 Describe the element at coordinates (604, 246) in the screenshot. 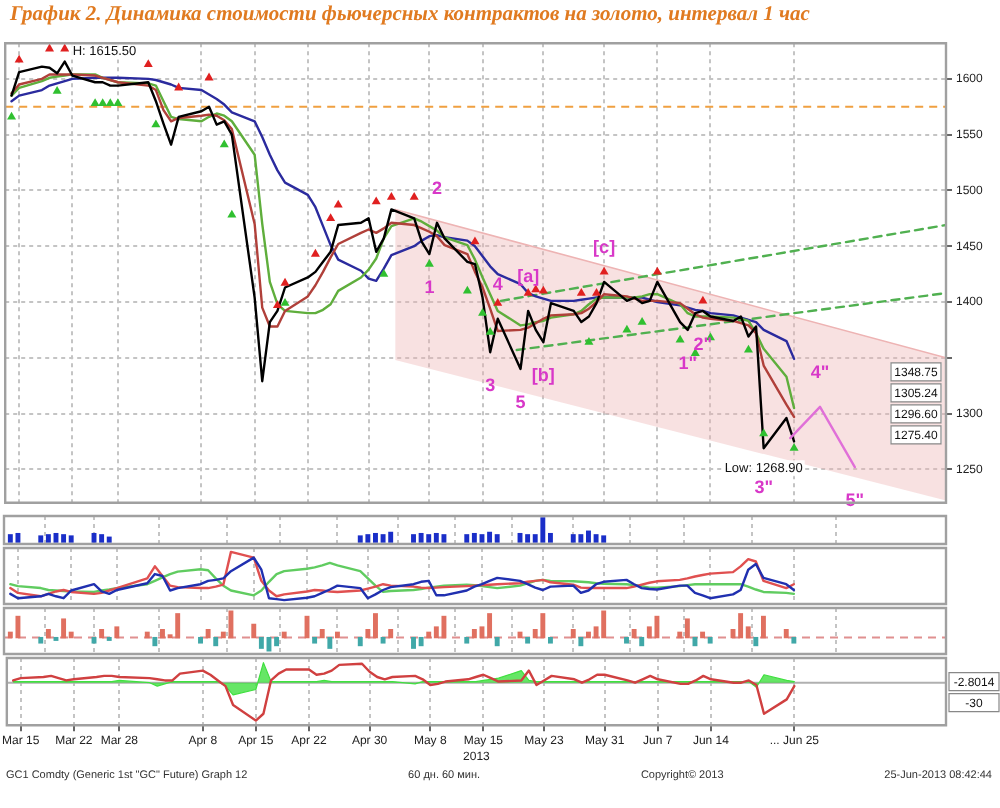

I see `annotation: [c]` at that location.